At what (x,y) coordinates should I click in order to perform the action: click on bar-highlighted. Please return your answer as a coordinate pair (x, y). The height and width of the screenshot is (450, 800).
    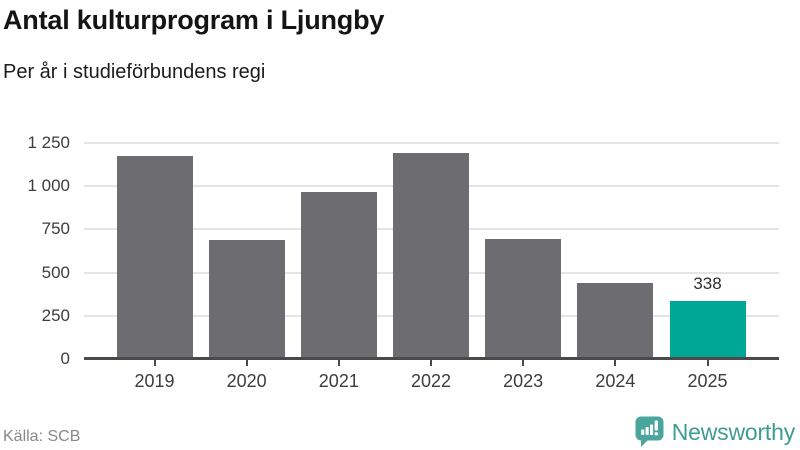
    Looking at the image, I should click on (707, 329).